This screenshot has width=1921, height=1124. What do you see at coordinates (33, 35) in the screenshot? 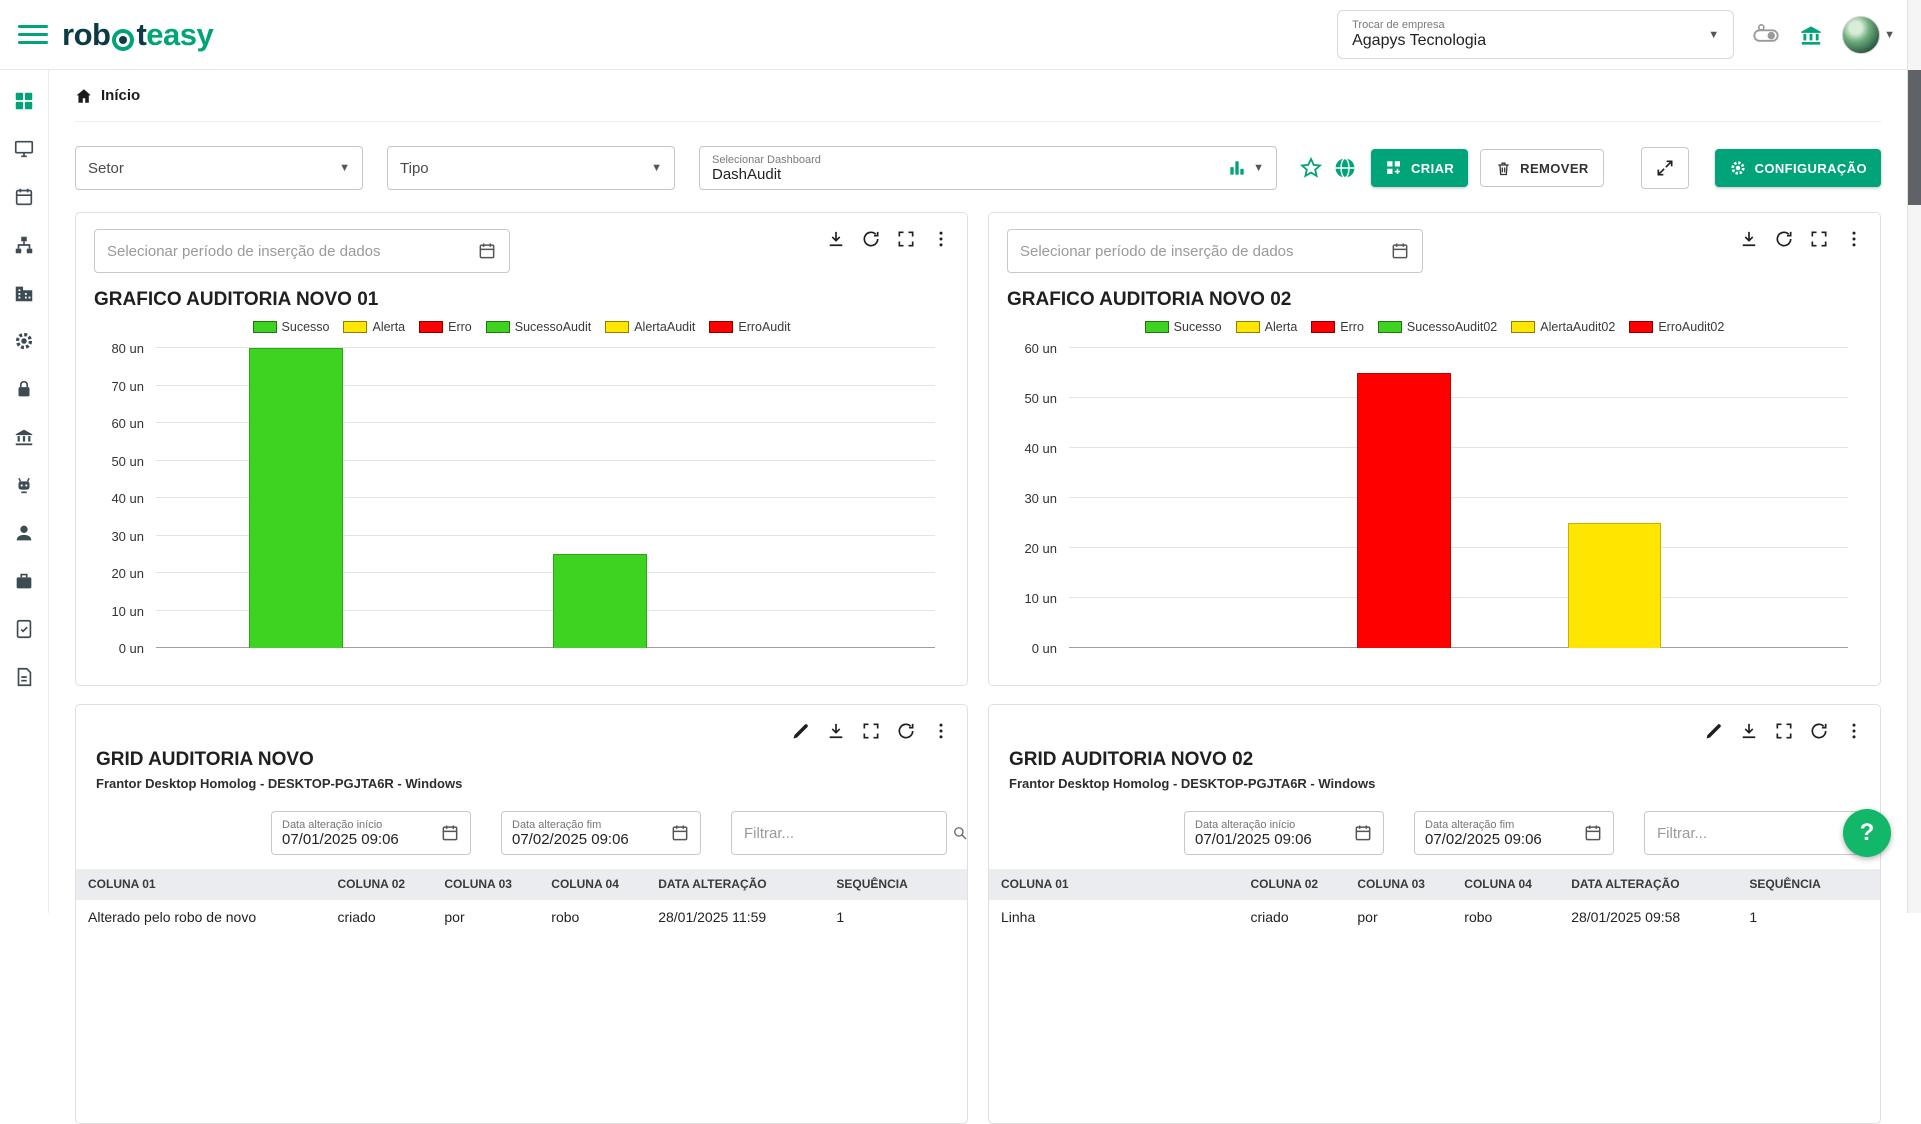
I see `menu-icon` at bounding box center [33, 35].